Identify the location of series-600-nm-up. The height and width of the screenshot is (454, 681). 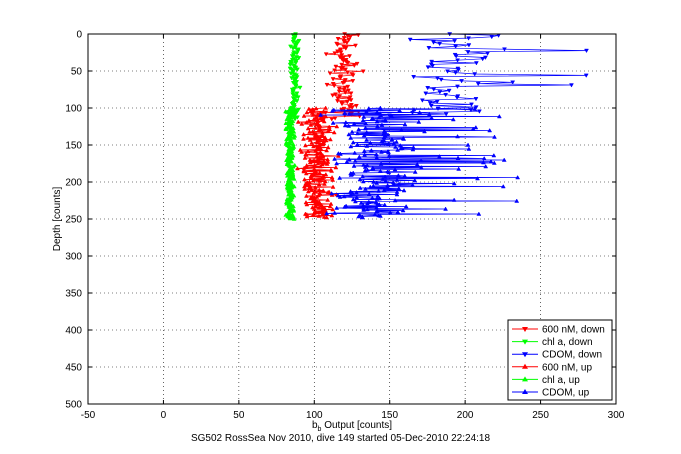
(318, 162).